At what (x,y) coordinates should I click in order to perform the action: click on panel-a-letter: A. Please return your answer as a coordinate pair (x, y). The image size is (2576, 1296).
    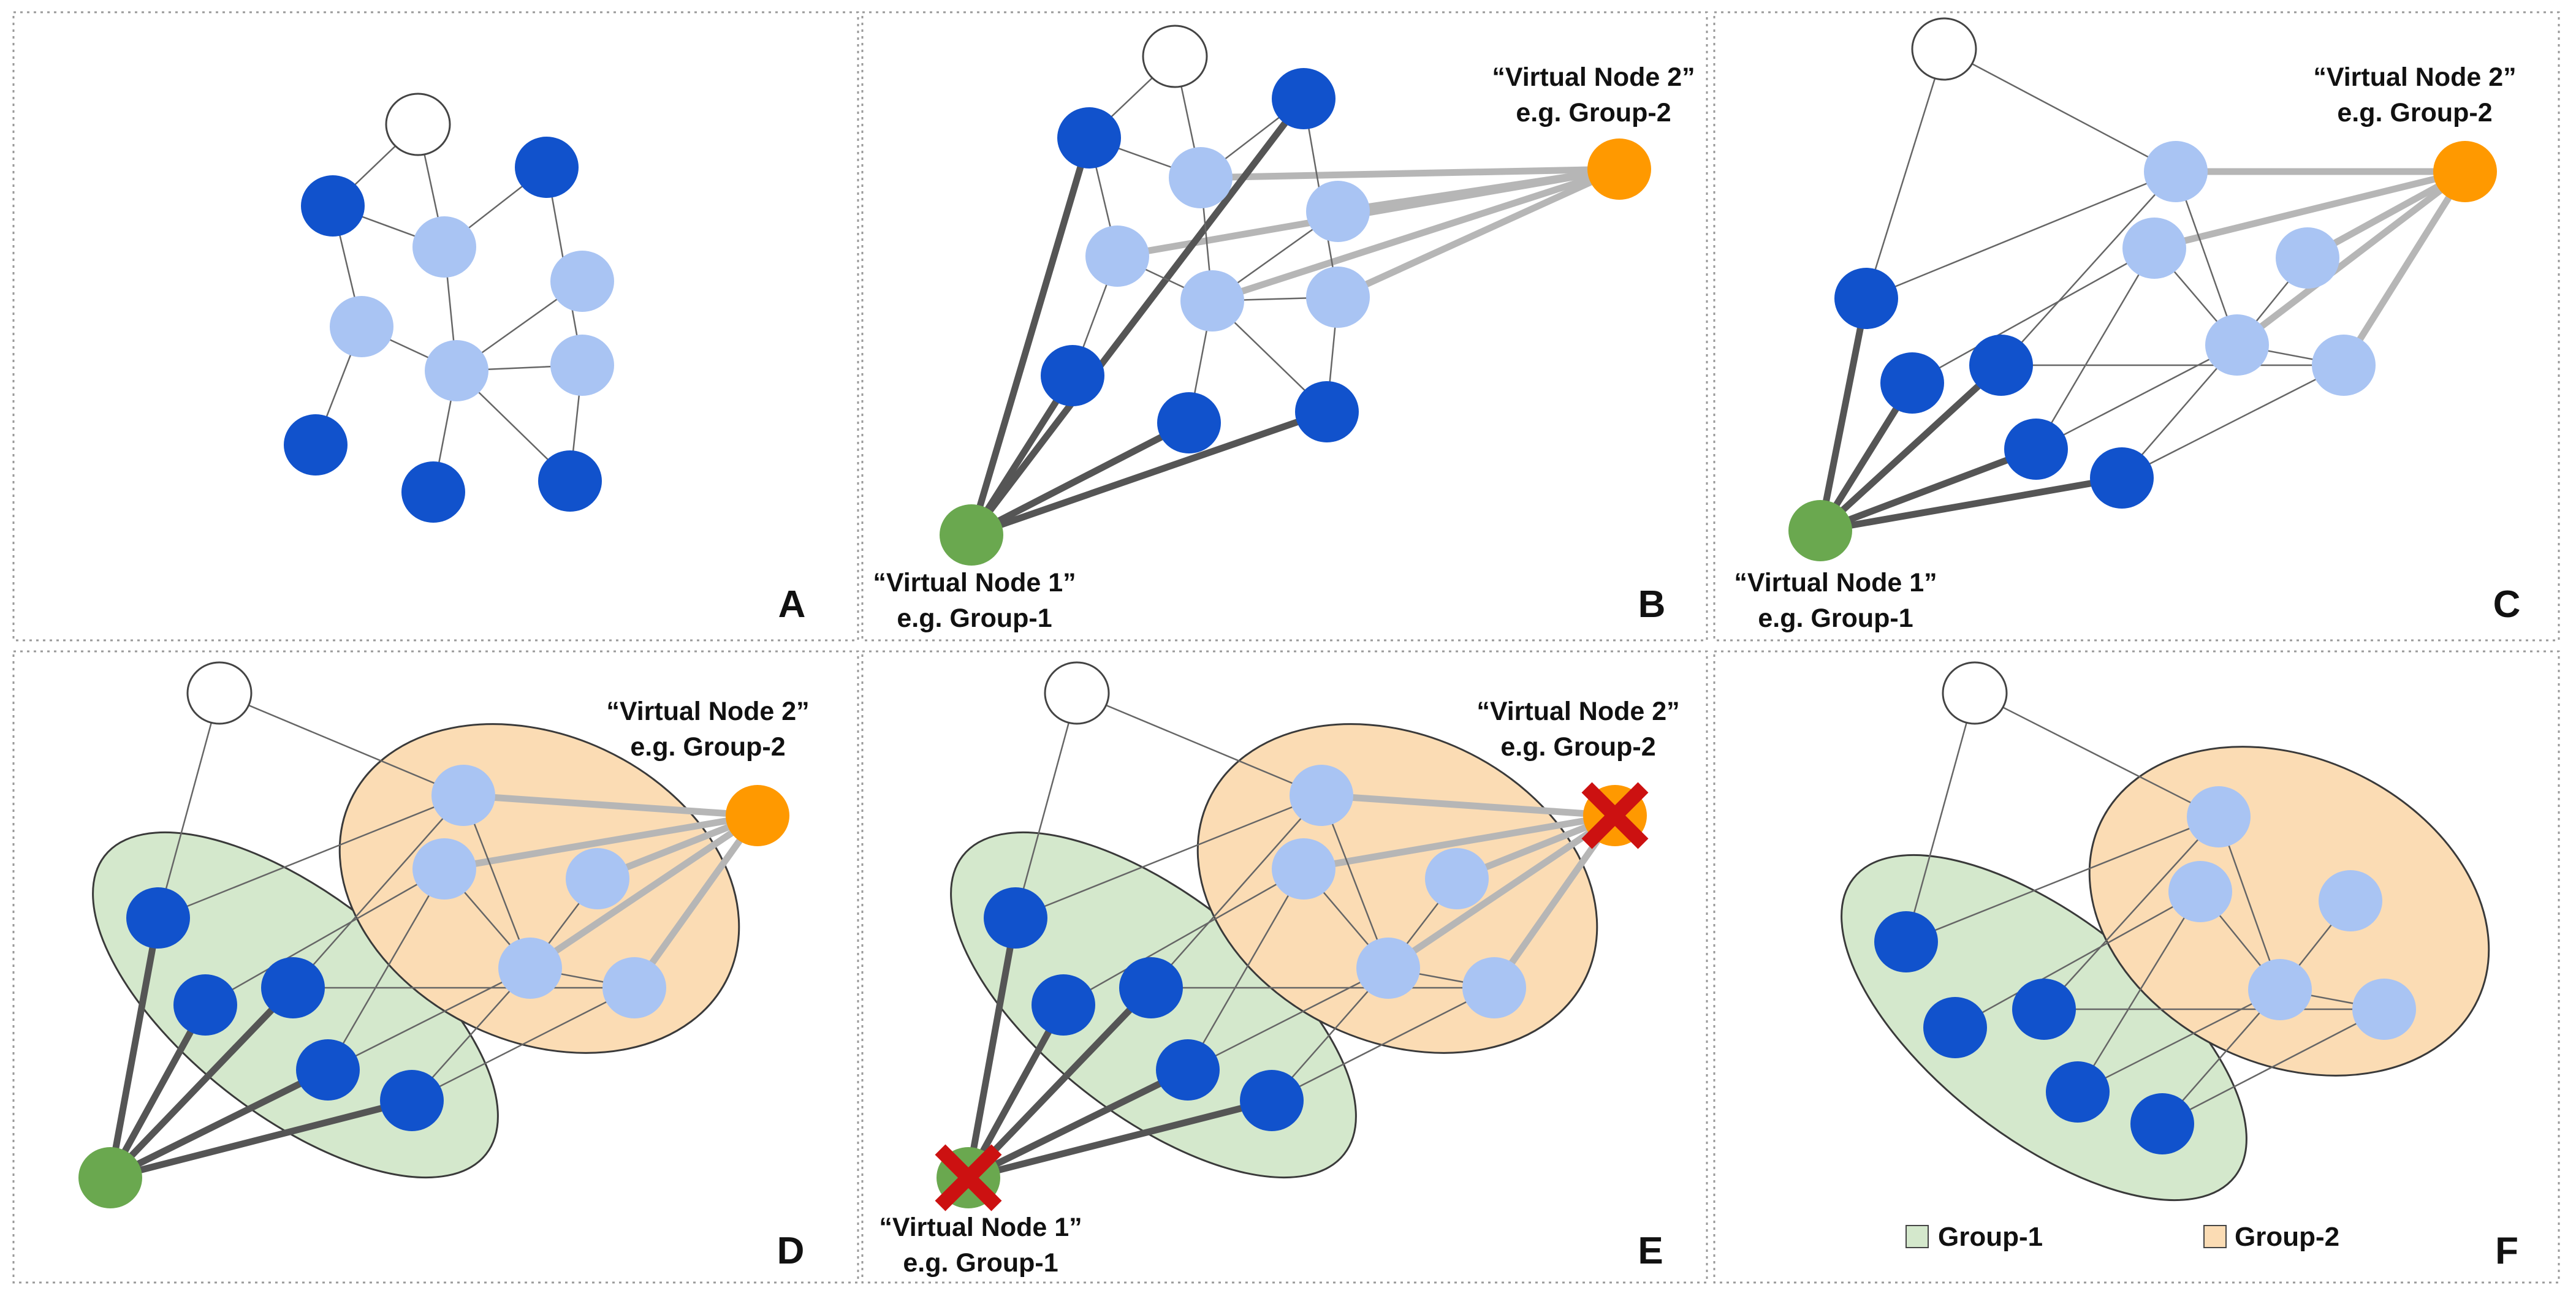
    Looking at the image, I should click on (792, 604).